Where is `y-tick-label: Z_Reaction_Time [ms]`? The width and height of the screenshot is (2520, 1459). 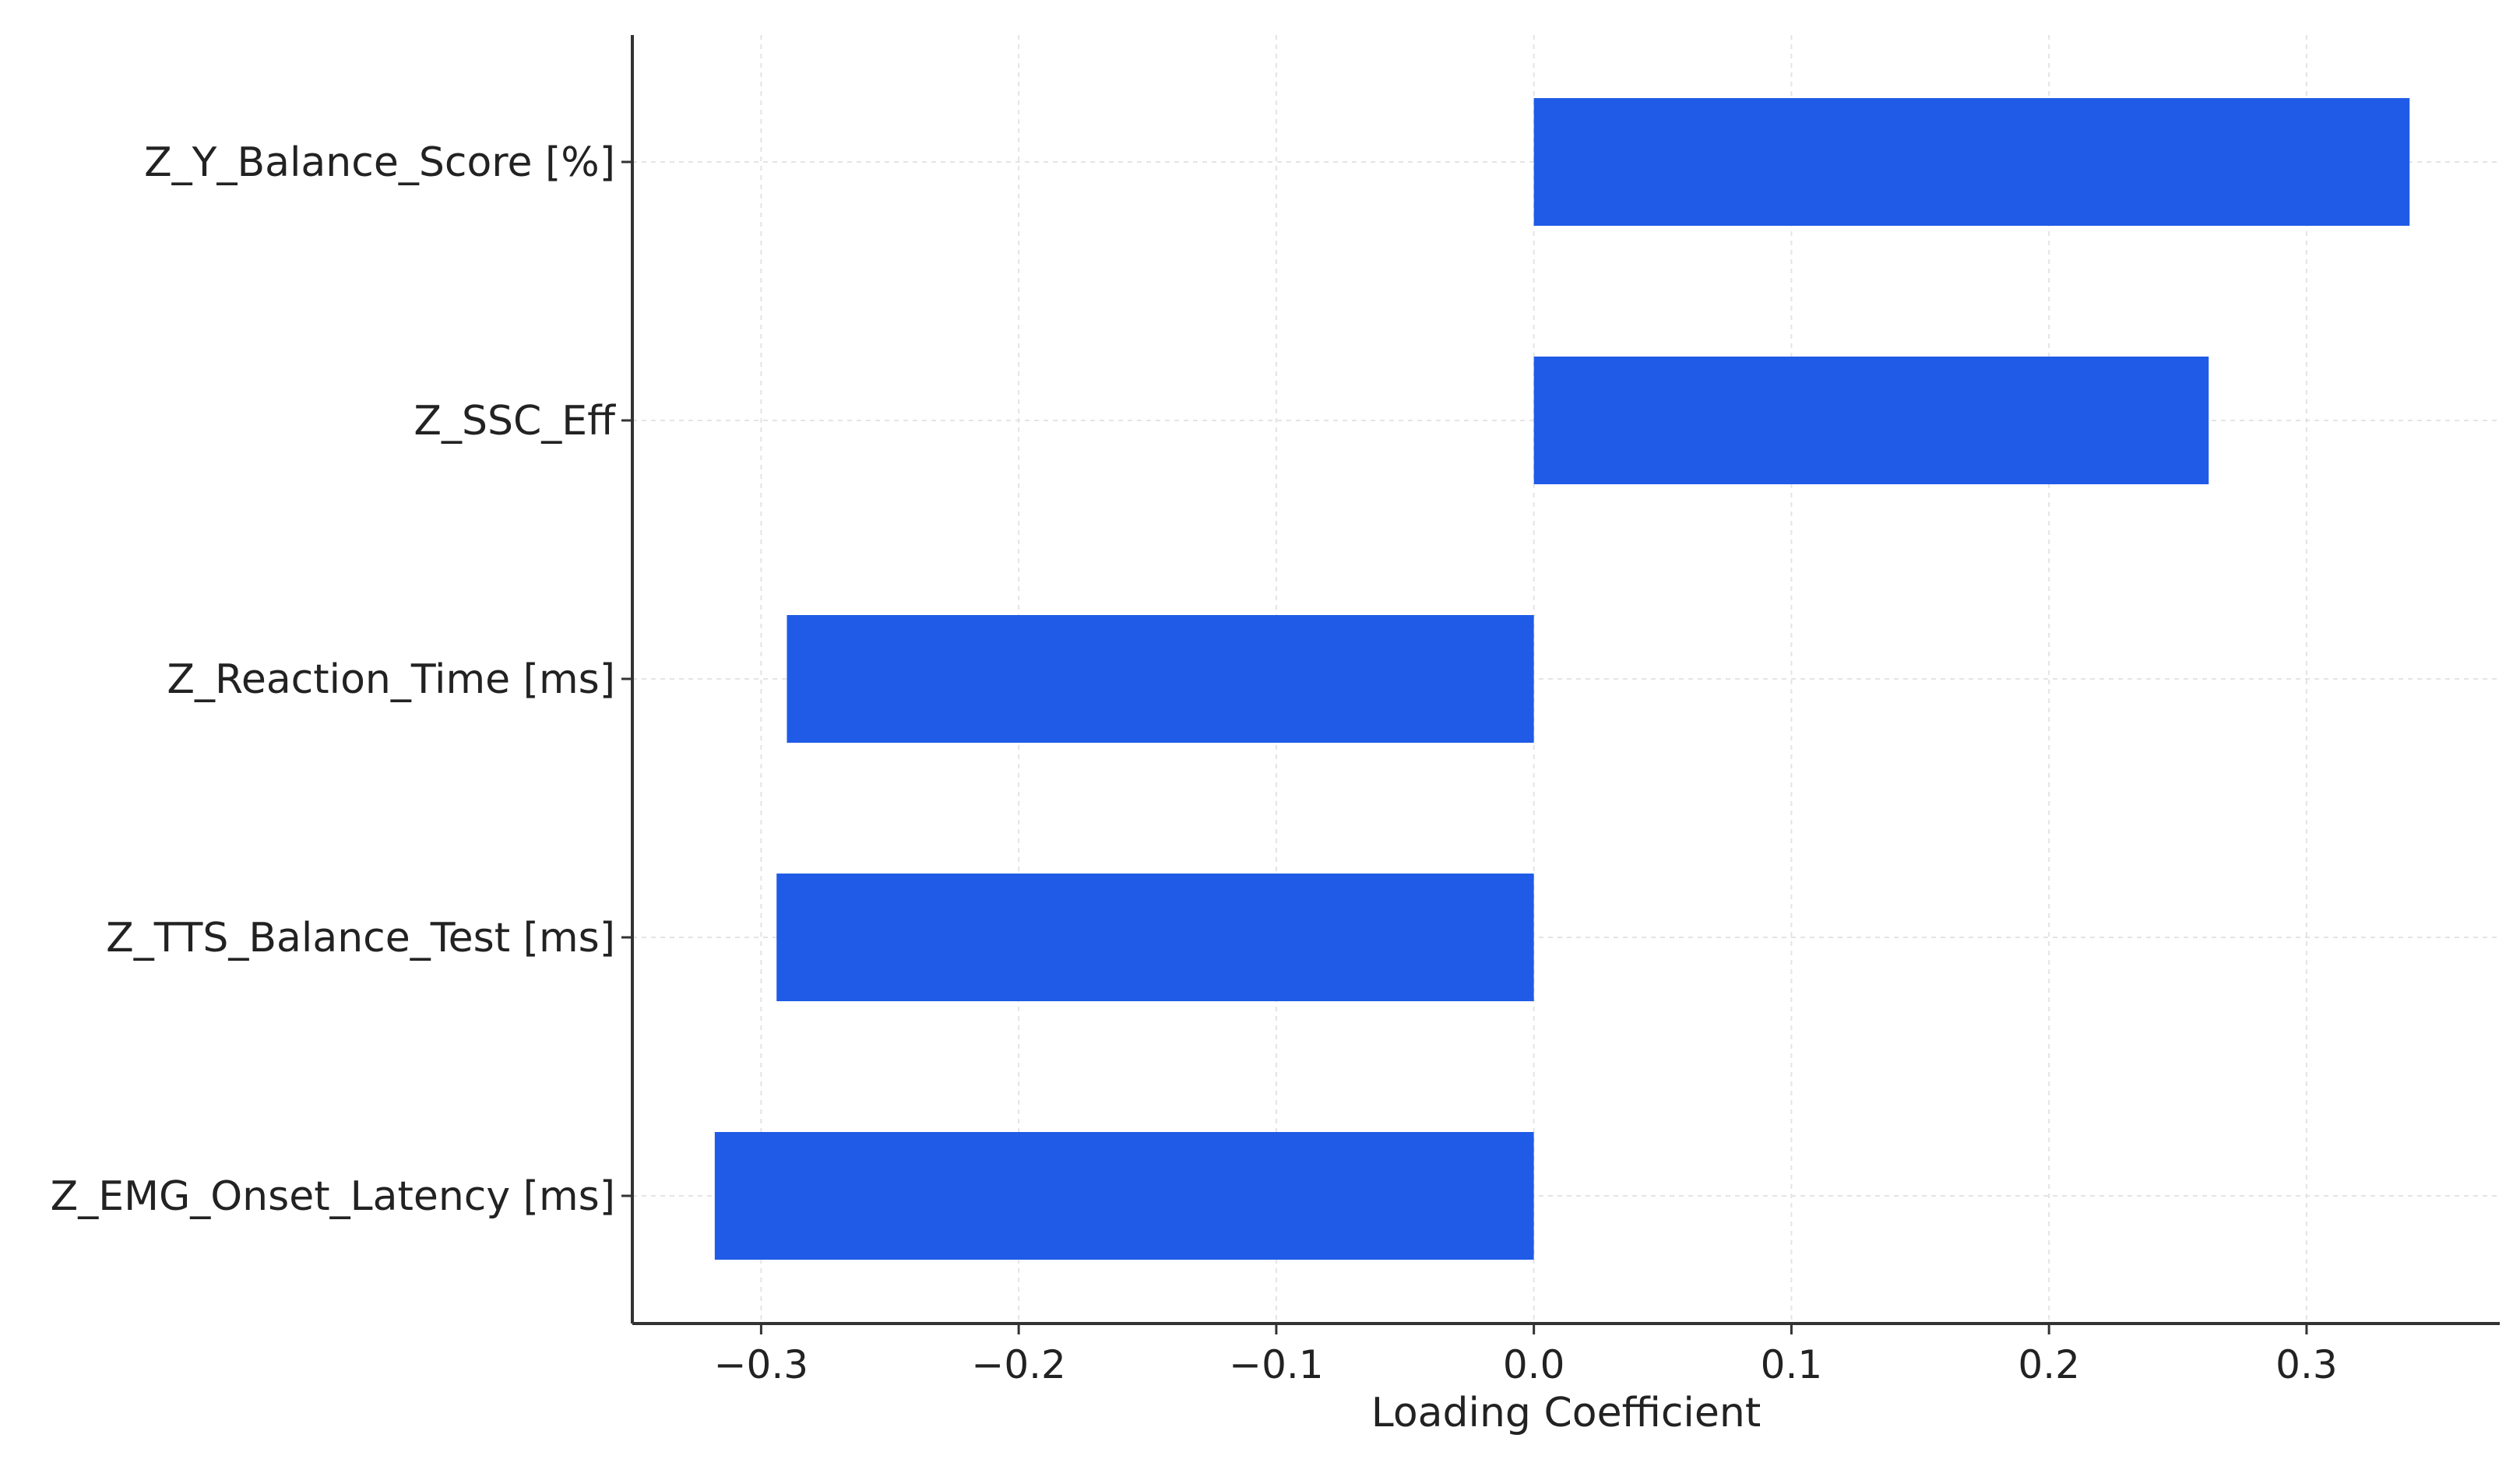
y-tick-label: Z_Reaction_Time [ms] is located at coordinates (391, 679).